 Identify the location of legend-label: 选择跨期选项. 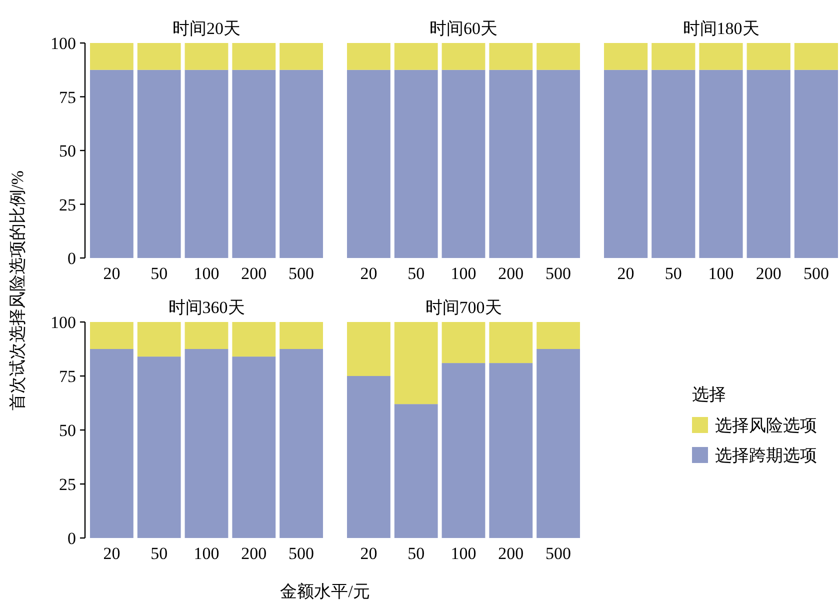
(766, 455).